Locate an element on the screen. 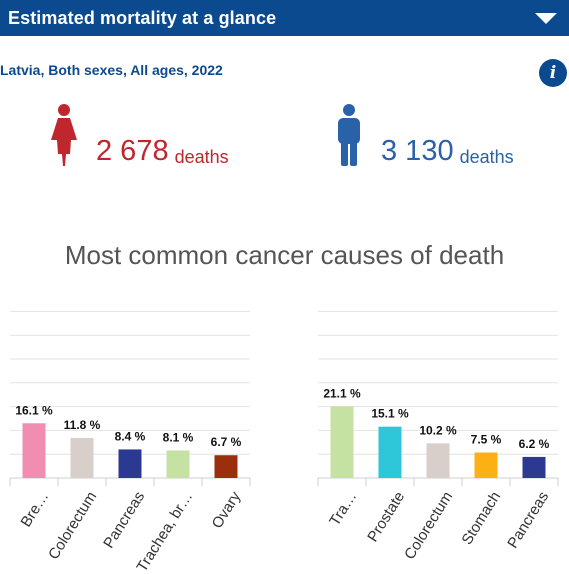 The width and height of the screenshot is (569, 574). male-person-icon is located at coordinates (349, 135).